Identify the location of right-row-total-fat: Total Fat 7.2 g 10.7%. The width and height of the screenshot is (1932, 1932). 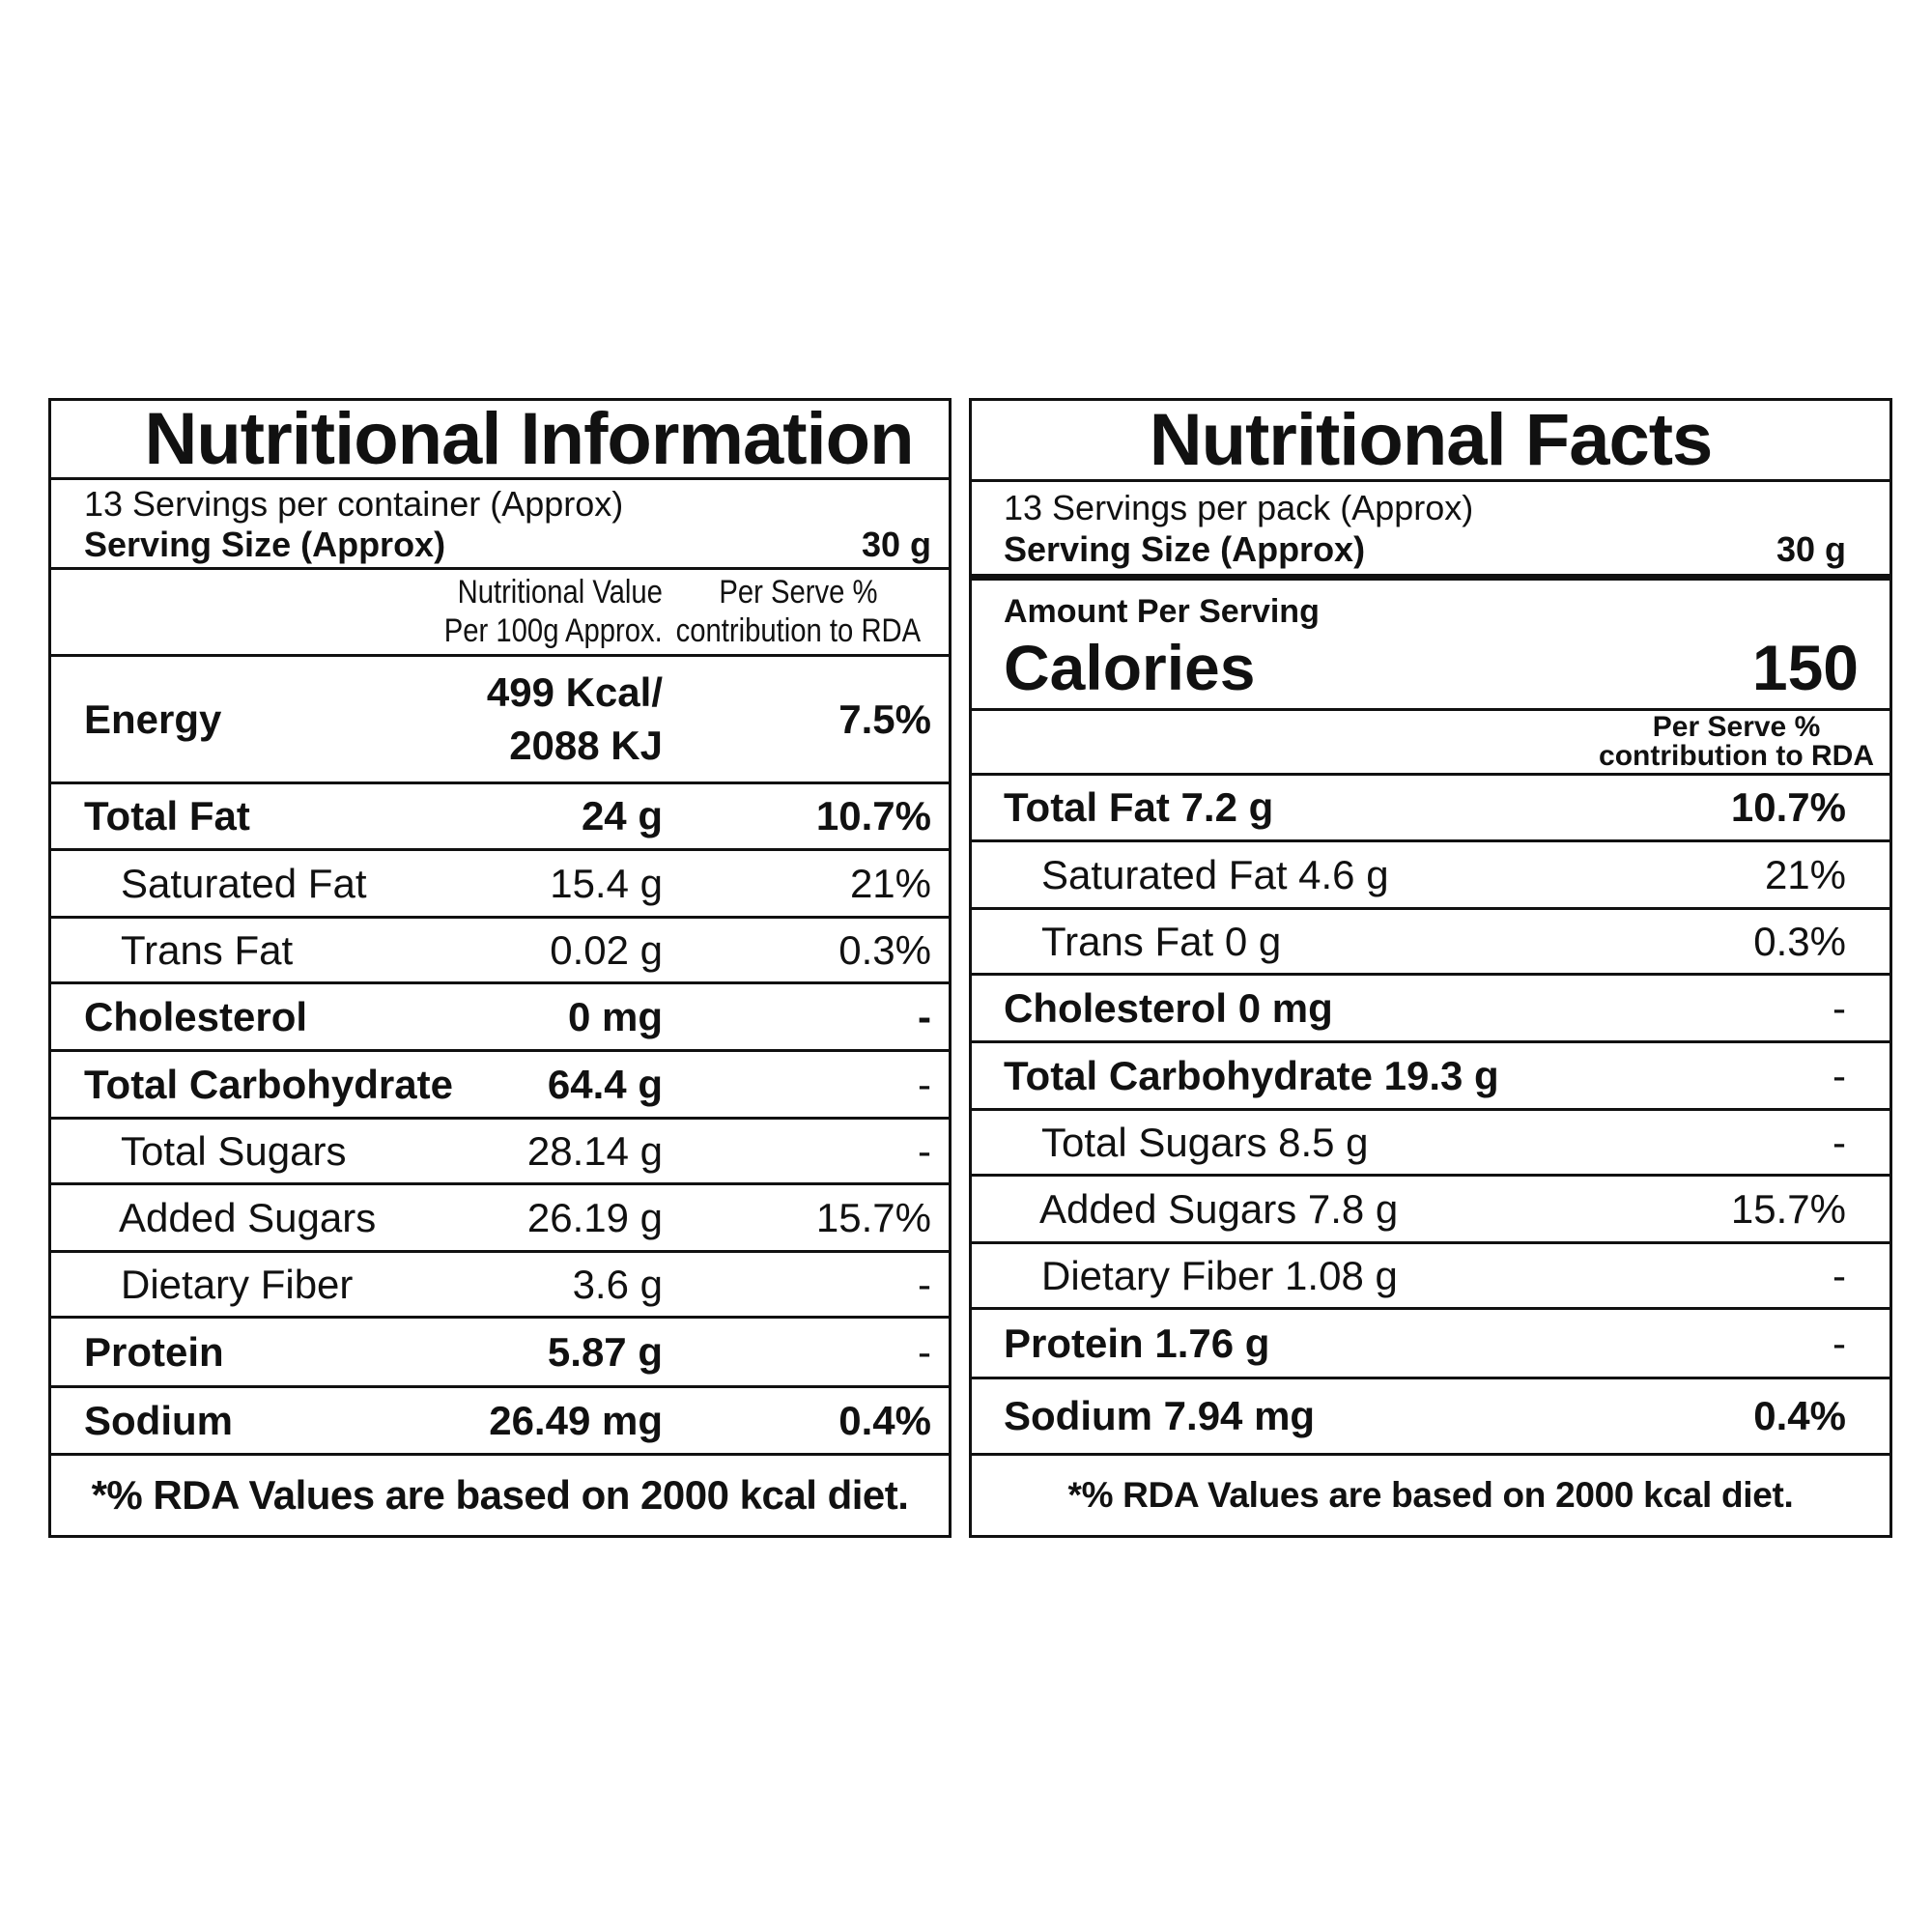
(1430, 809).